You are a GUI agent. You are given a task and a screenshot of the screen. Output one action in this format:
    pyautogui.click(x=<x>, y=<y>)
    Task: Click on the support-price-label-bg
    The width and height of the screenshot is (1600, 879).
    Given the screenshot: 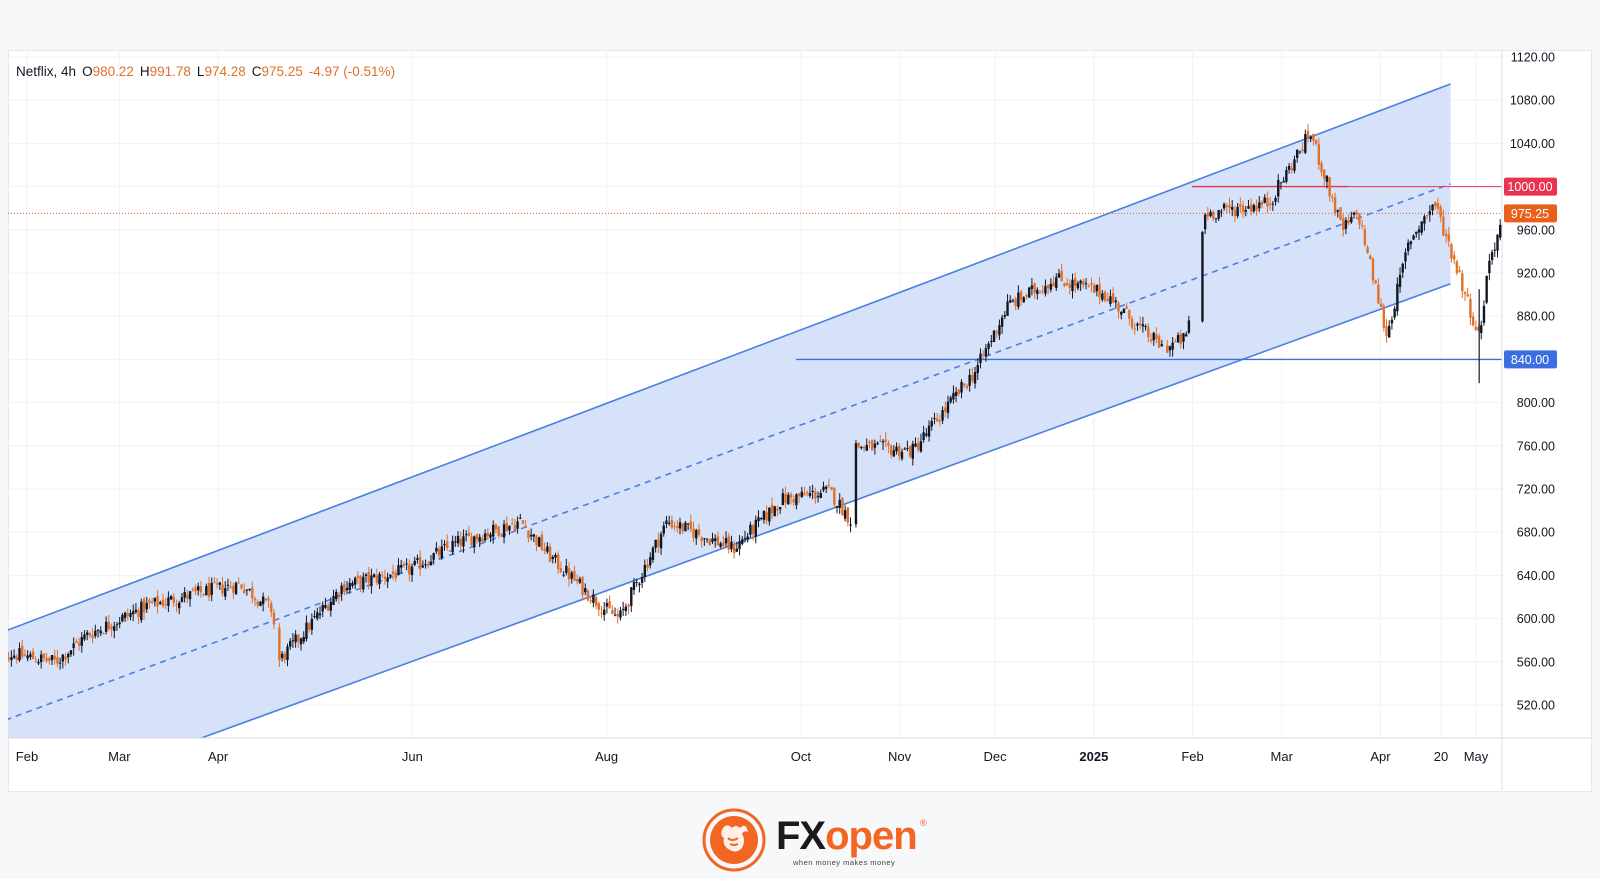 What is the action you would take?
    pyautogui.click(x=1530, y=359)
    